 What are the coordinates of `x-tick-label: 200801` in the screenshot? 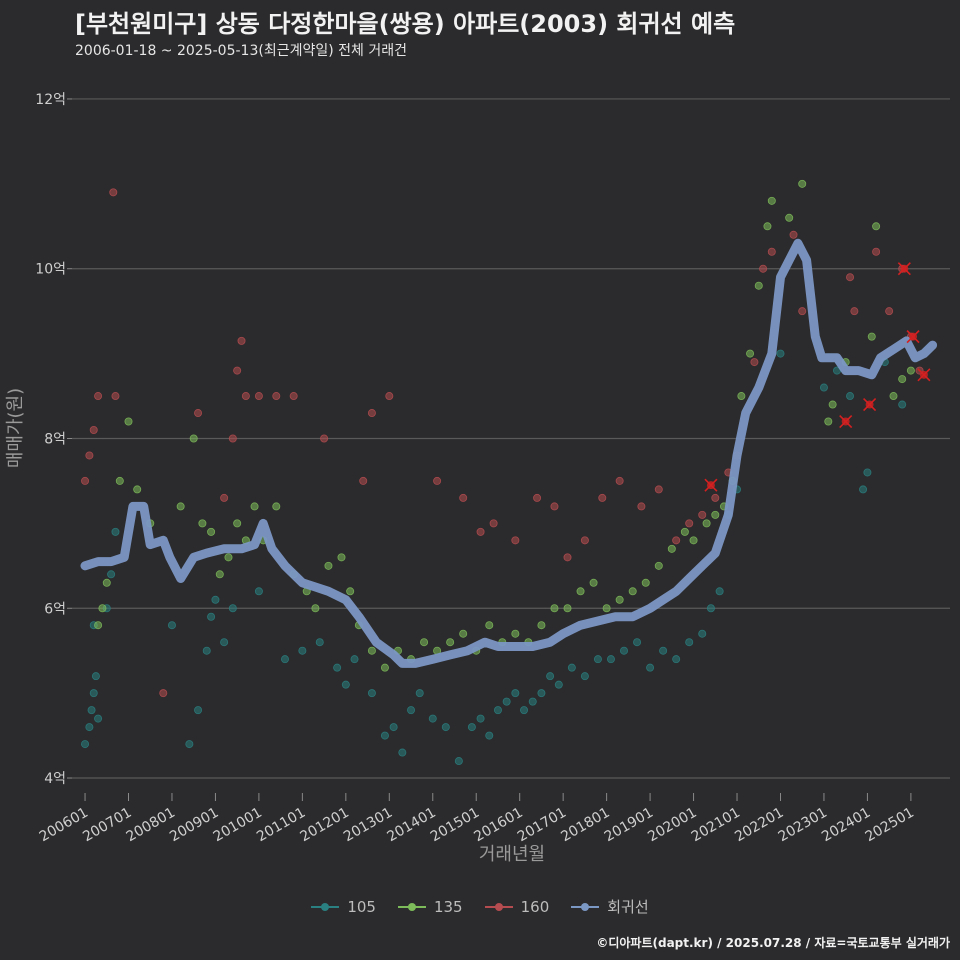 It's located at (151, 825).